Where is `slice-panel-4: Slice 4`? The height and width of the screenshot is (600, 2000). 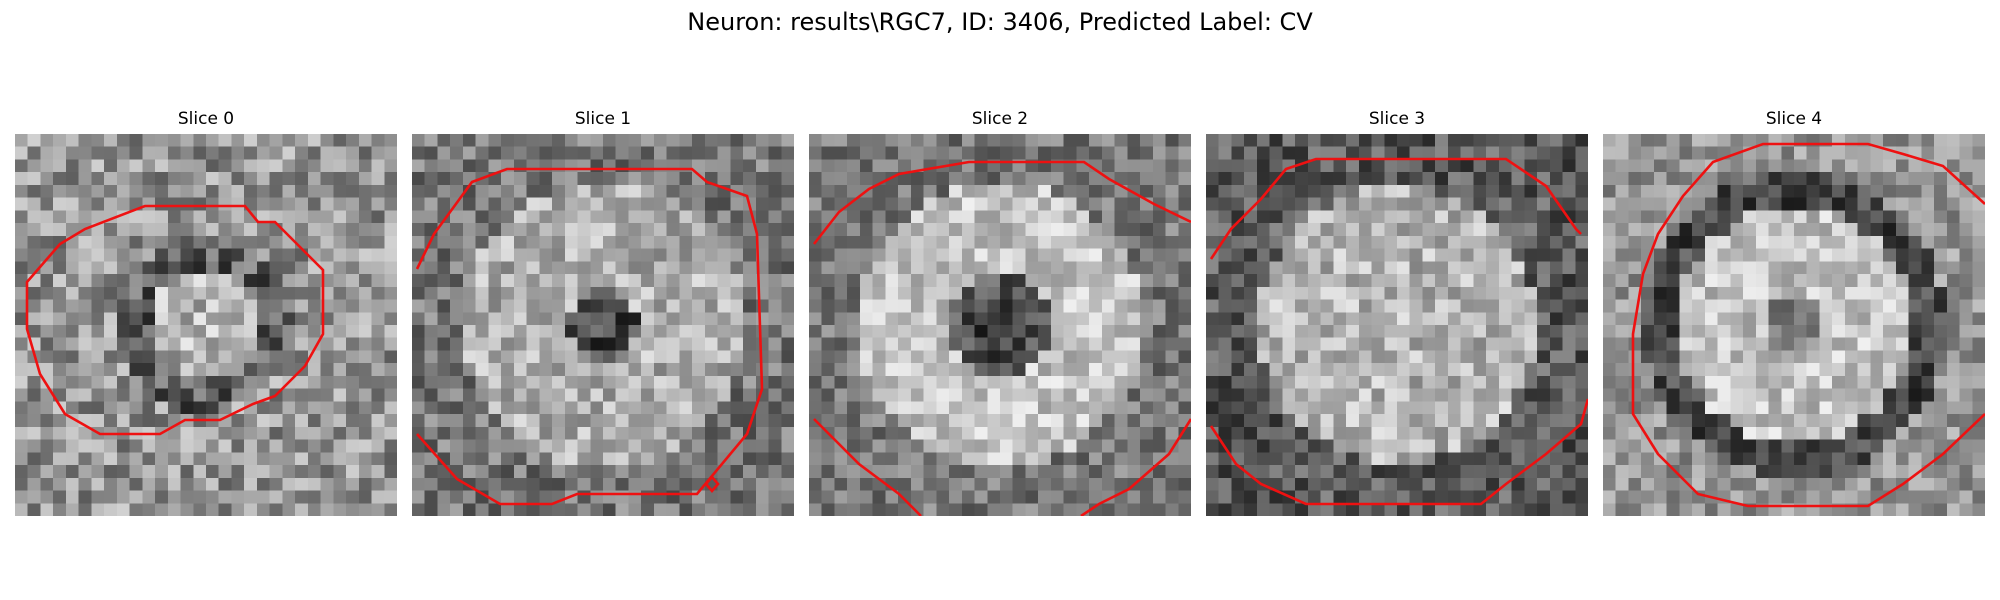
slice-panel-4: Slice 4 is located at coordinates (1794, 312).